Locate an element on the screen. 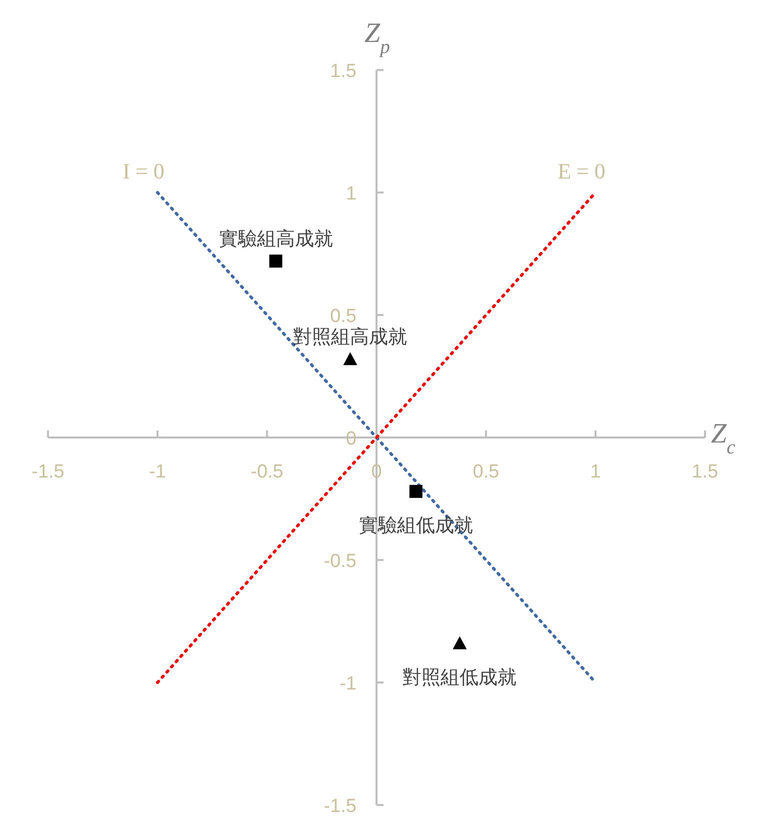 The height and width of the screenshot is (834, 758). x-tick-label: 1.5 is located at coordinates (705, 472).